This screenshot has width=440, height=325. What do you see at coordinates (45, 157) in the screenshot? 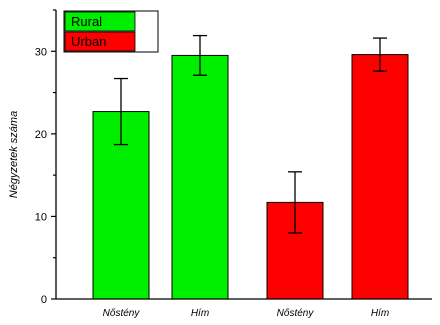
I see `y-ticks-layer: 0 10 20 30` at bounding box center [45, 157].